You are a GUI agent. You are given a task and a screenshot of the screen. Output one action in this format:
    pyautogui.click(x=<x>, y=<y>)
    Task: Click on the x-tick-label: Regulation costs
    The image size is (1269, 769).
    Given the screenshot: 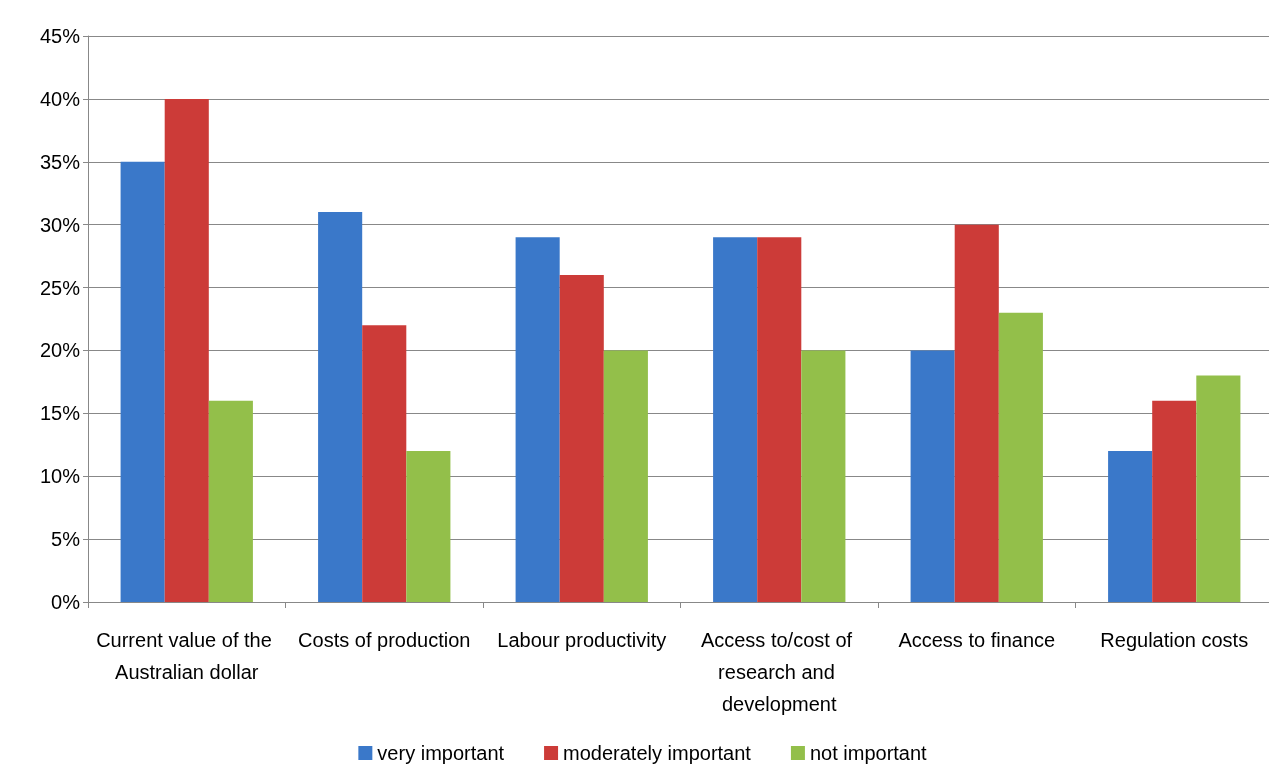 What is the action you would take?
    pyautogui.click(x=1174, y=640)
    